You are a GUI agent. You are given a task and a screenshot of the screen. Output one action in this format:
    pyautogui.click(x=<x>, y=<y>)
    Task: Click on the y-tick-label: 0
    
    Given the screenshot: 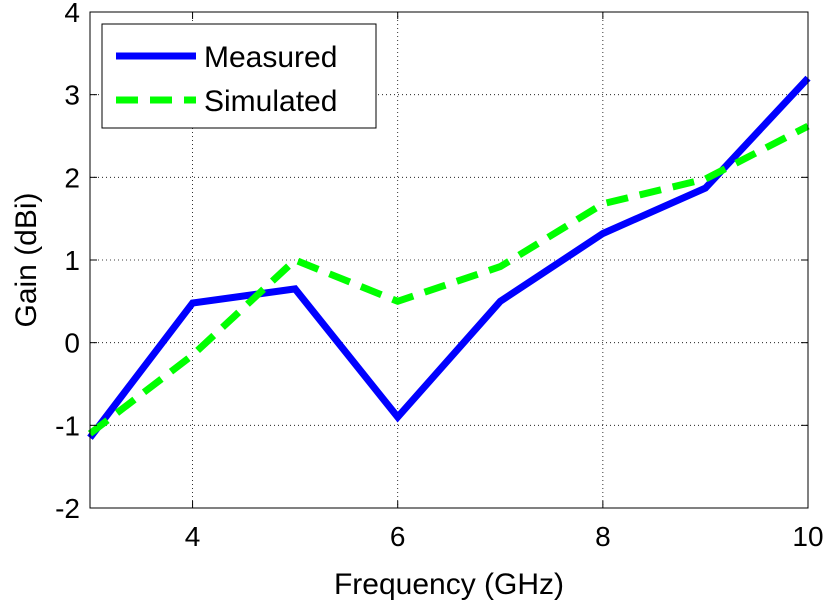 What is the action you would take?
    pyautogui.click(x=72, y=343)
    